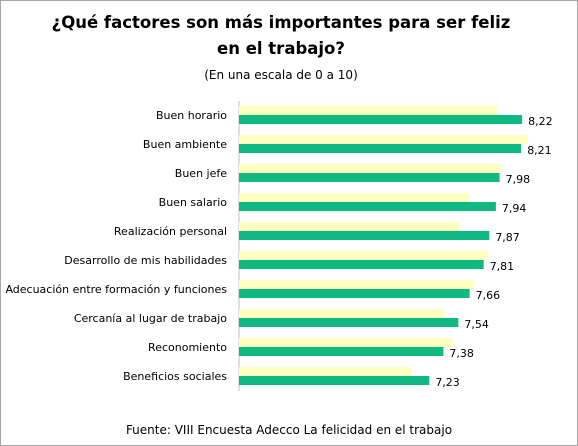 Image resolution: width=578 pixels, height=446 pixels. What do you see at coordinates (150, 318) in the screenshot?
I see `category-label: Cercanía al lugar de trabajo` at bounding box center [150, 318].